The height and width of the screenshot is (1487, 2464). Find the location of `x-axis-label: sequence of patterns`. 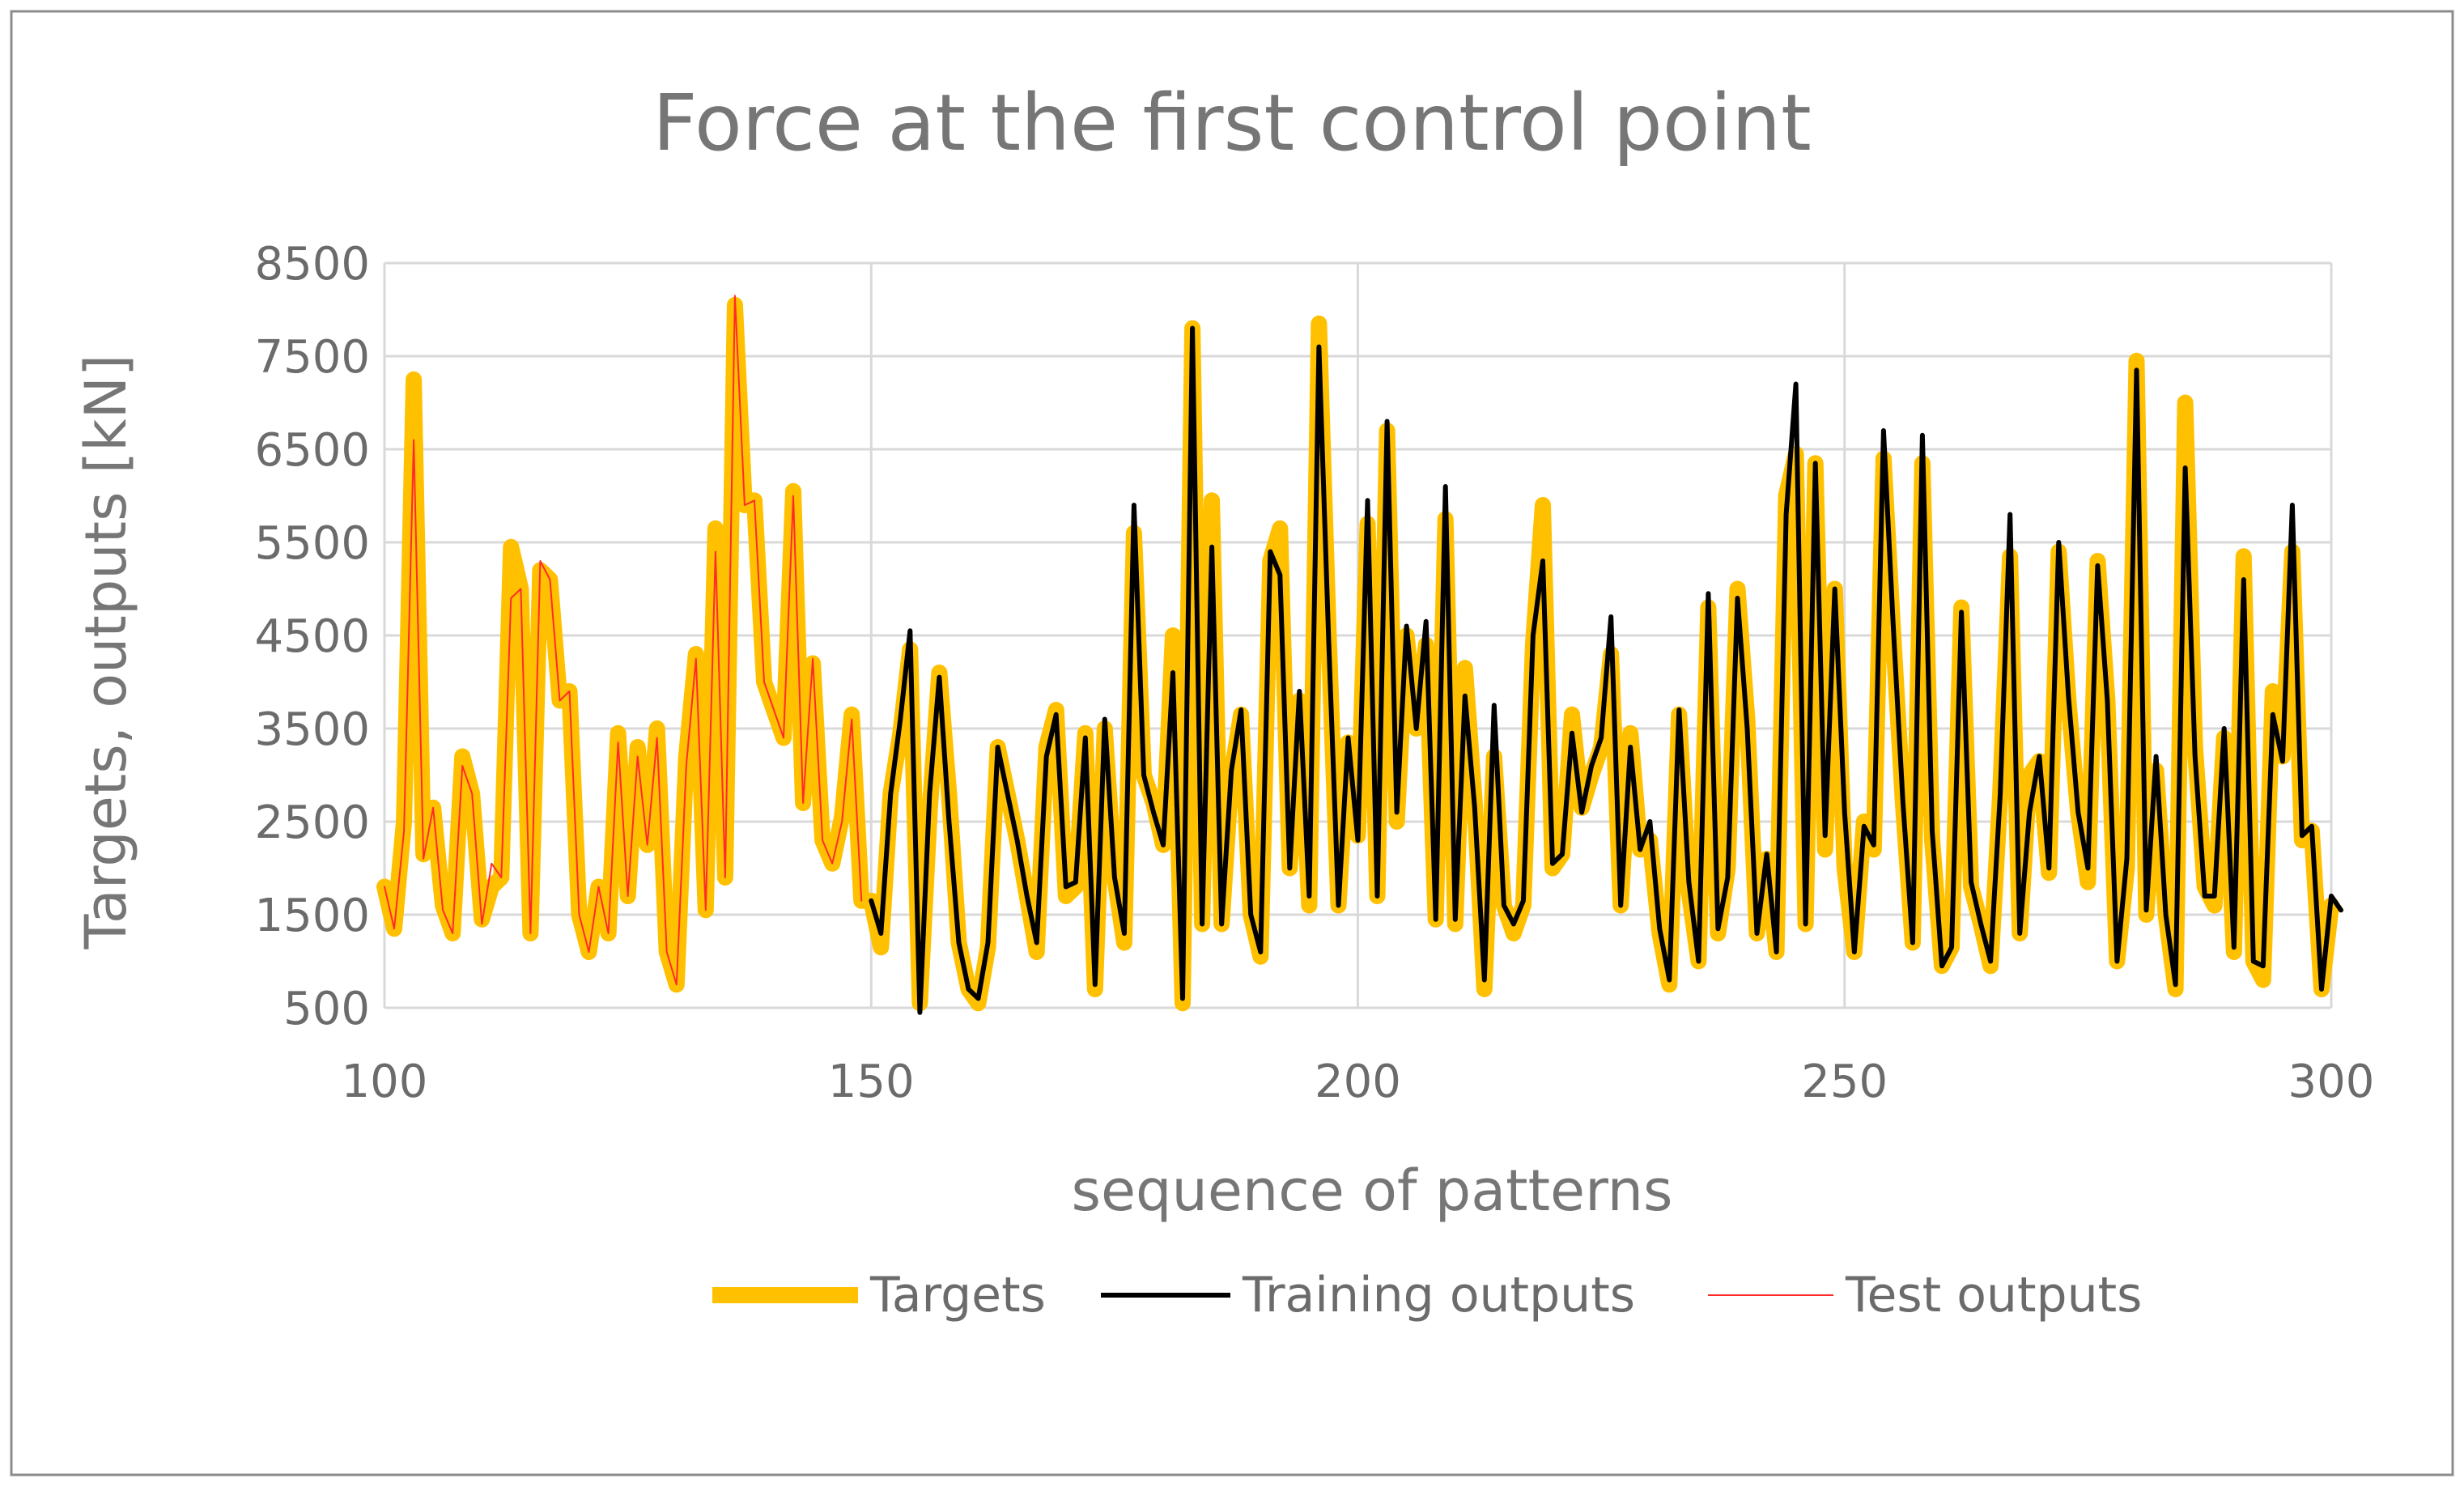

x-axis-label: sequence of patterns is located at coordinates (1372, 1191).